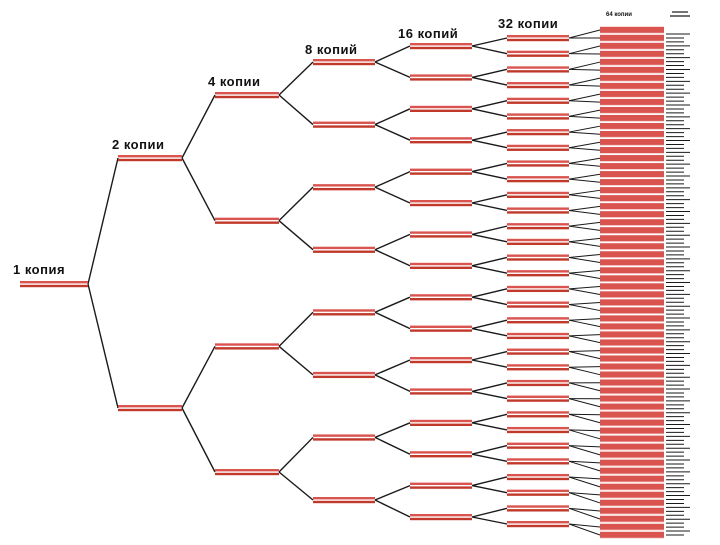 The height and width of the screenshot is (545, 720). What do you see at coordinates (632, 282) in the screenshot?
I see `dna-copies-64-block` at bounding box center [632, 282].